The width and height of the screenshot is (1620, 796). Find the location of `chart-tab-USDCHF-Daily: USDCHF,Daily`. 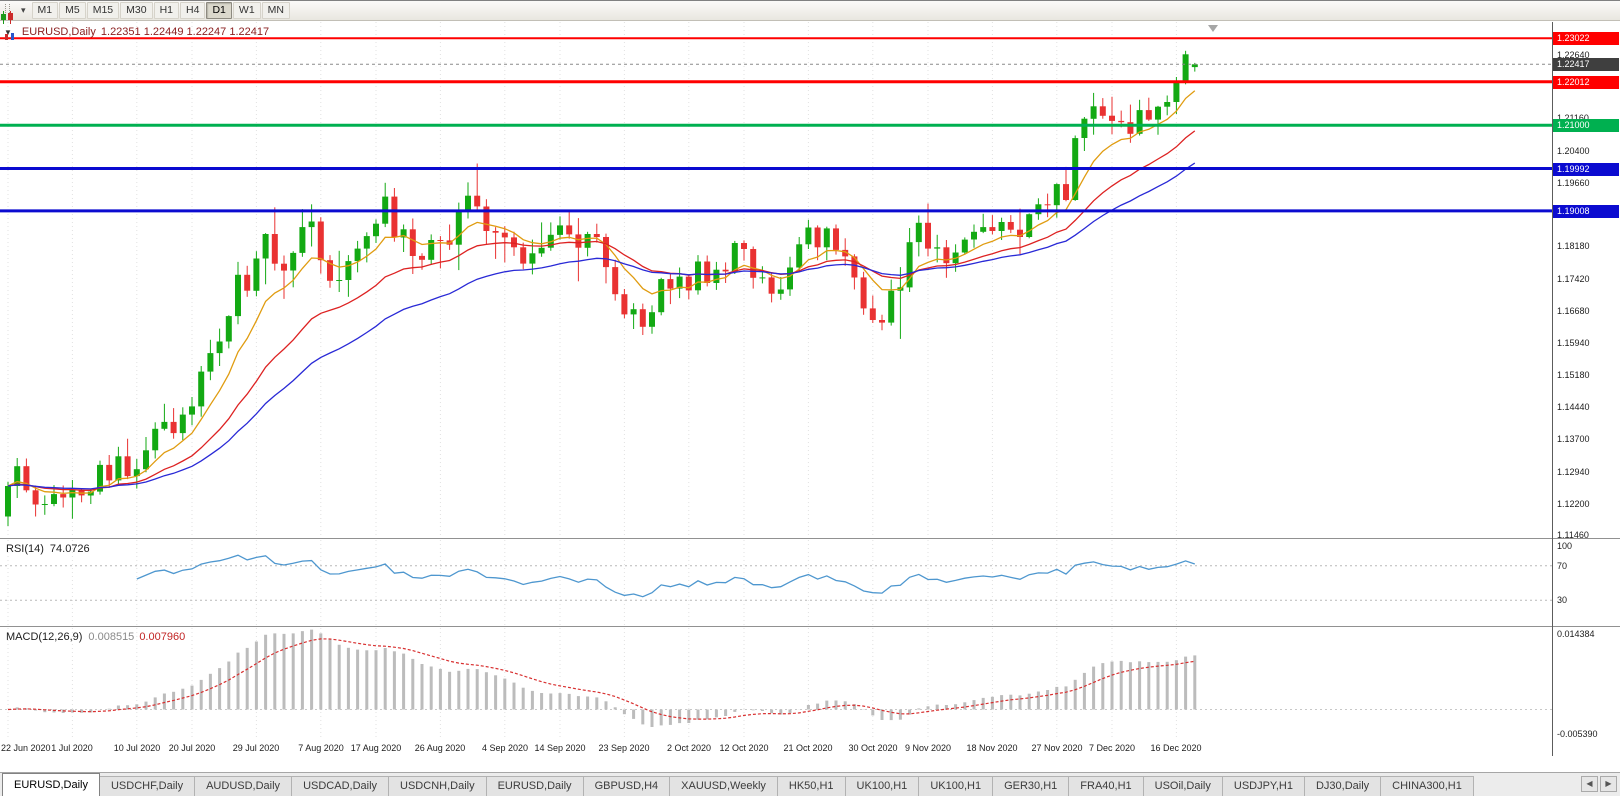

chart-tab-USDCHF-Daily: USDCHF,Daily is located at coordinates (147, 786).